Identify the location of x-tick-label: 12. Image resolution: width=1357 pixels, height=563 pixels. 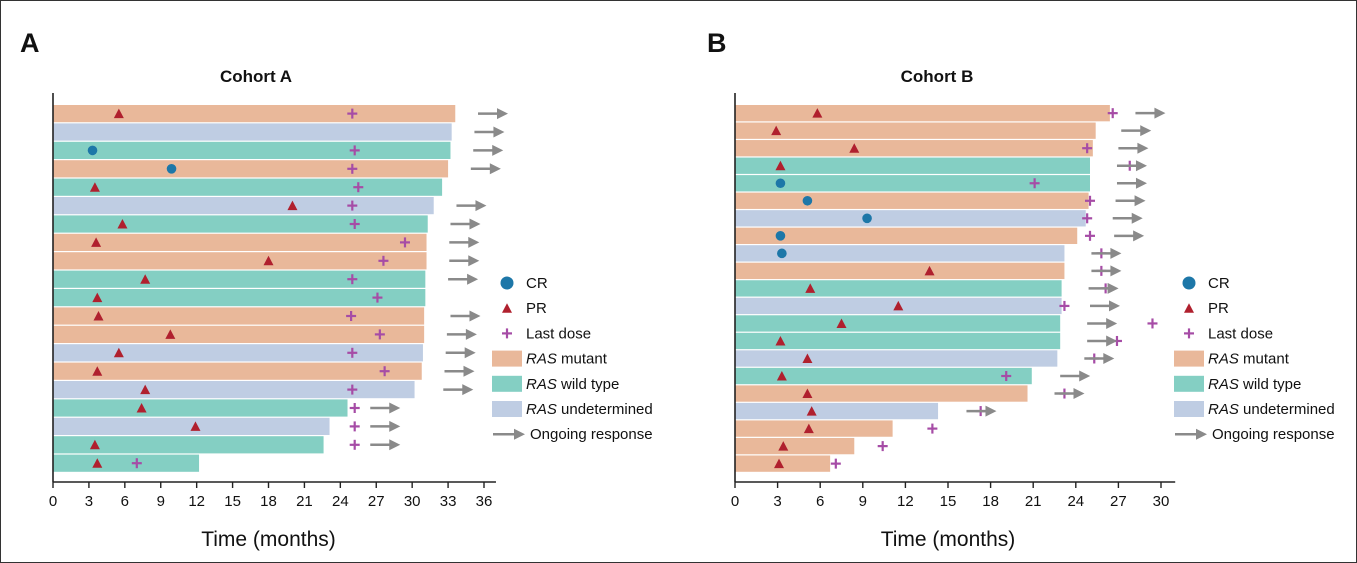
(196, 501).